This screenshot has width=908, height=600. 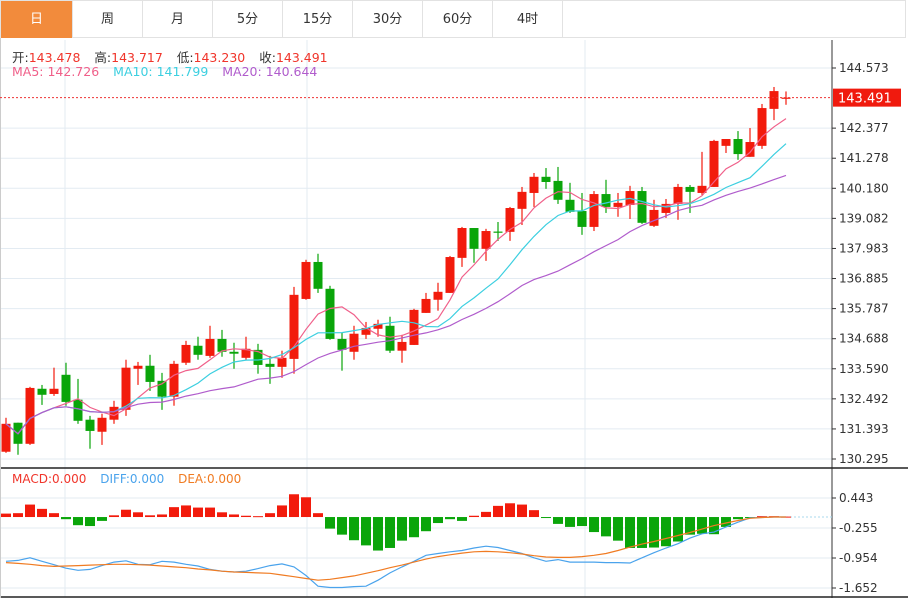 I want to click on period-tabs: 日 周 月 5分 15分 30分 60分 4时, so click(x=453, y=19).